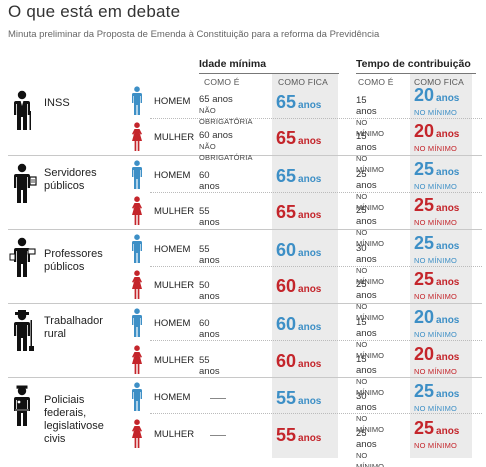 This screenshot has height=467, width=486. I want to click on col-head-age-como-fica: COMO FICA, so click(303, 82).